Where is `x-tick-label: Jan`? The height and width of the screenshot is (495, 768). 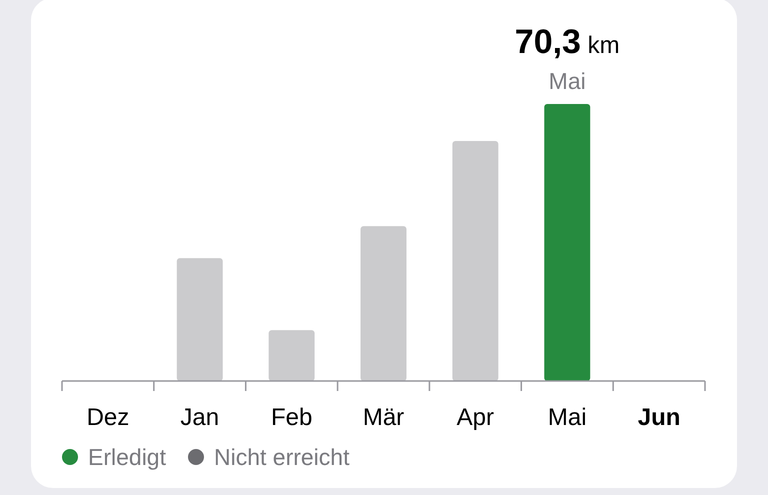 x-tick-label: Jan is located at coordinates (200, 417).